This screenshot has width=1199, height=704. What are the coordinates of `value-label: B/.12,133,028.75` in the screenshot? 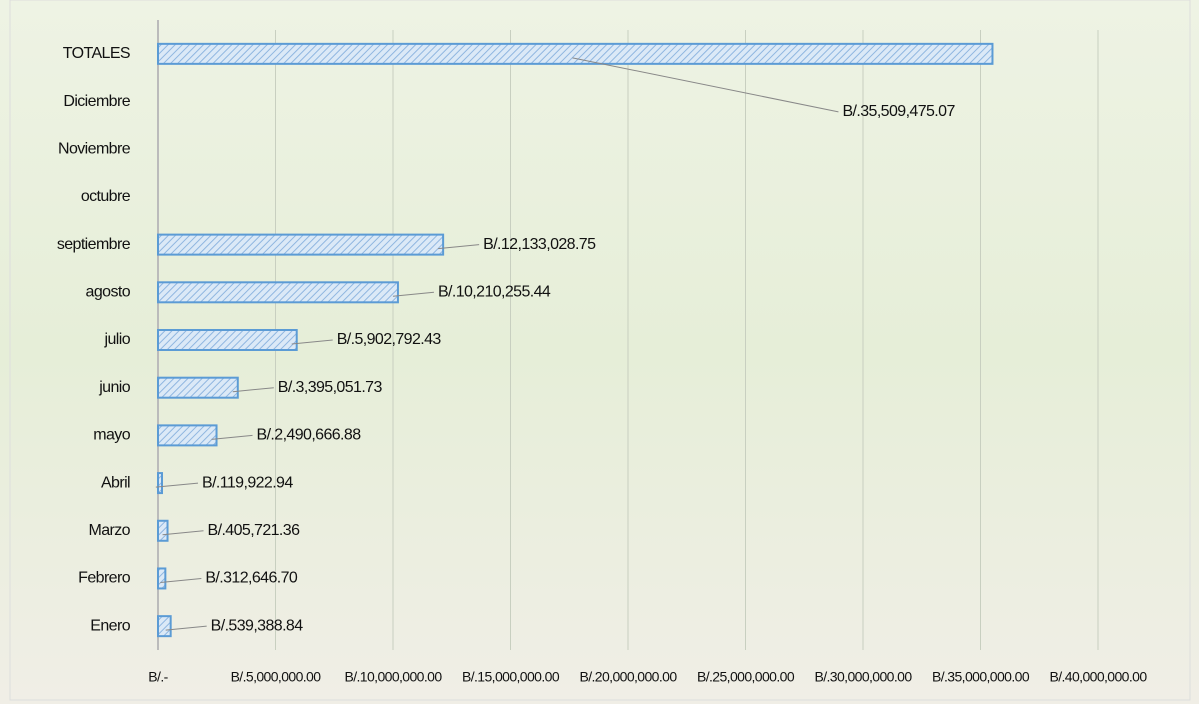 It's located at (539, 244).